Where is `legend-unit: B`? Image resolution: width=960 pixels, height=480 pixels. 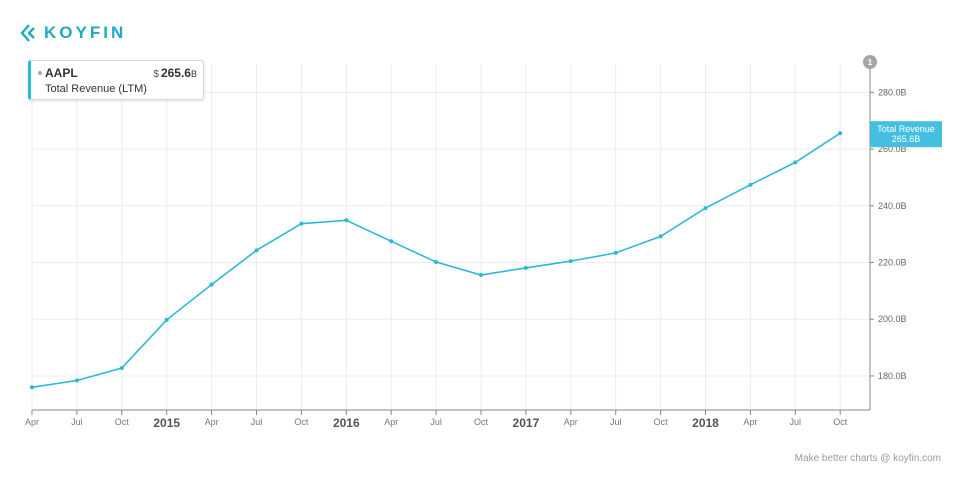 legend-unit: B is located at coordinates (193, 74).